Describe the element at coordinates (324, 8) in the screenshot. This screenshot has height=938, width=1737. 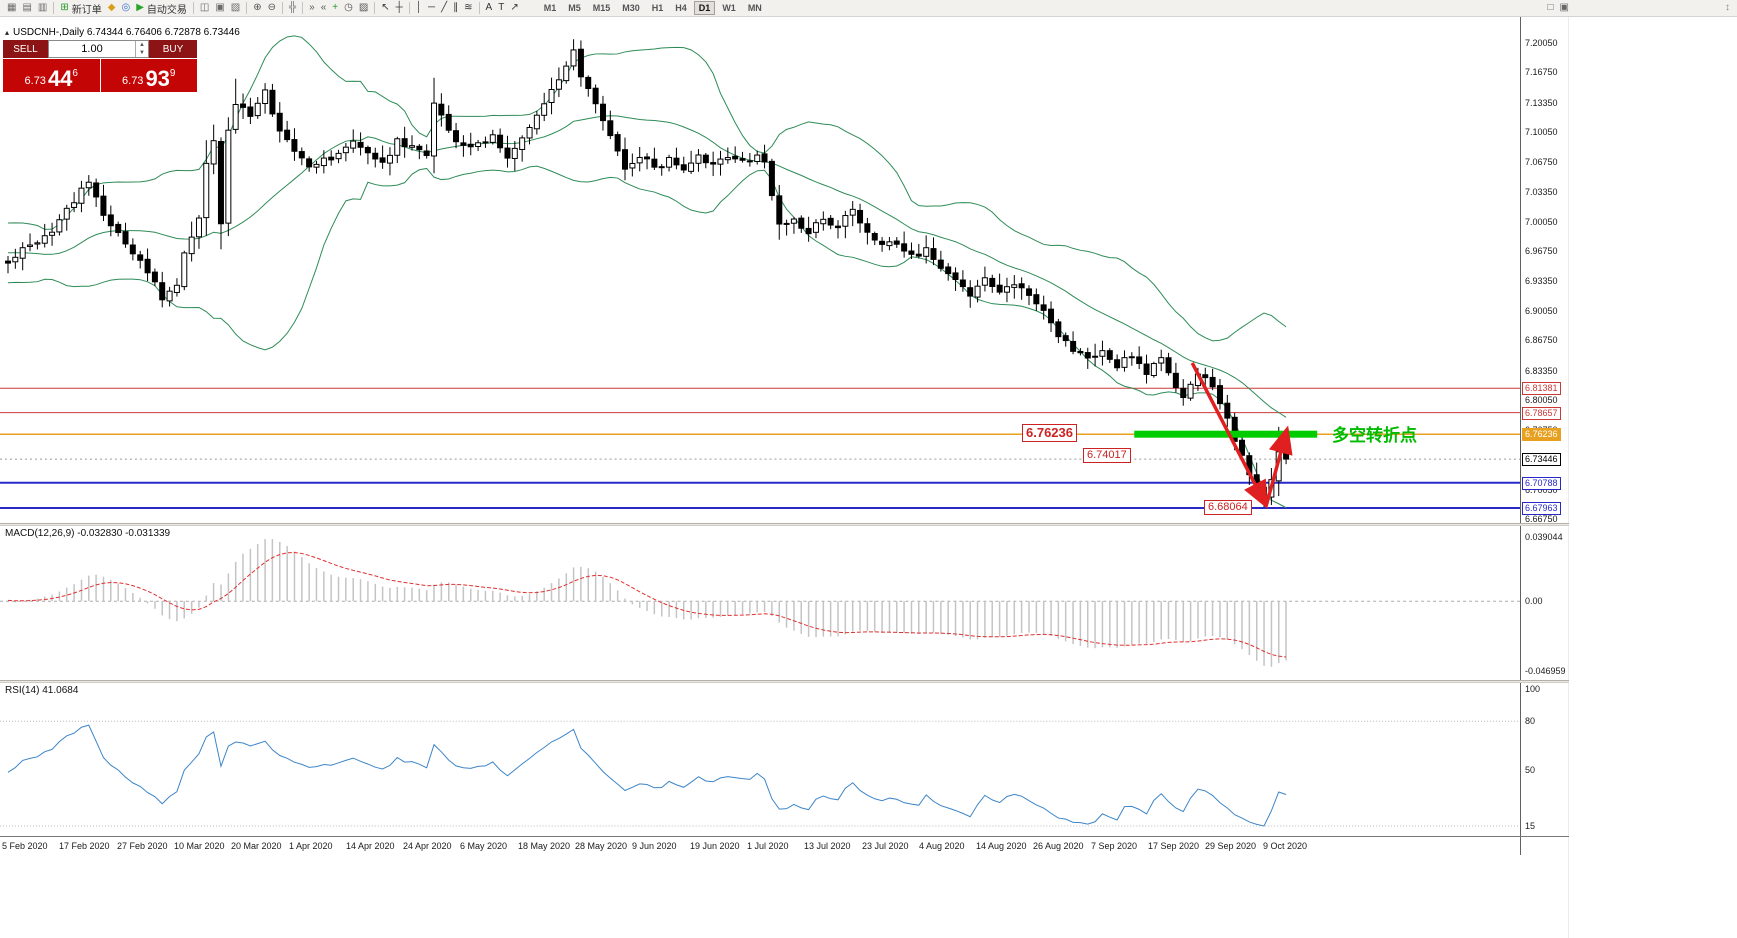
I see `shift-end-icon: «` at that location.